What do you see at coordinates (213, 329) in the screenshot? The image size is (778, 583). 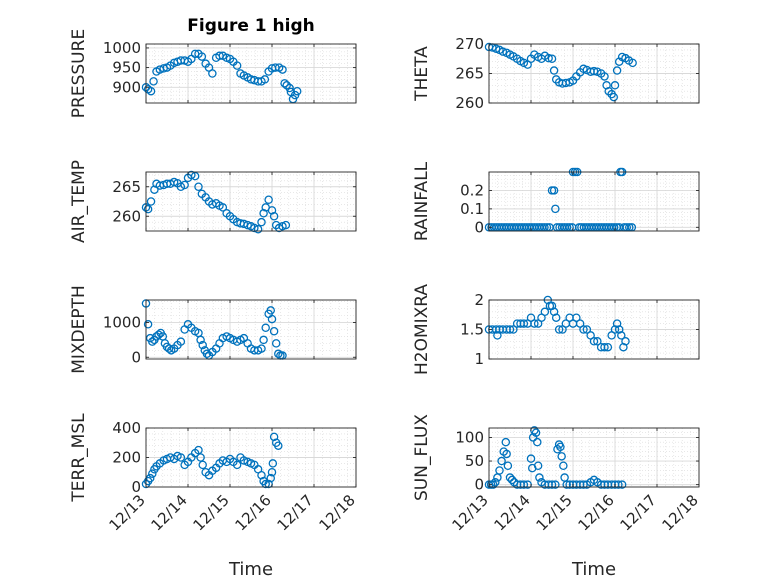 I see `subplot-5: 0 1000 MIXDEPTH` at bounding box center [213, 329].